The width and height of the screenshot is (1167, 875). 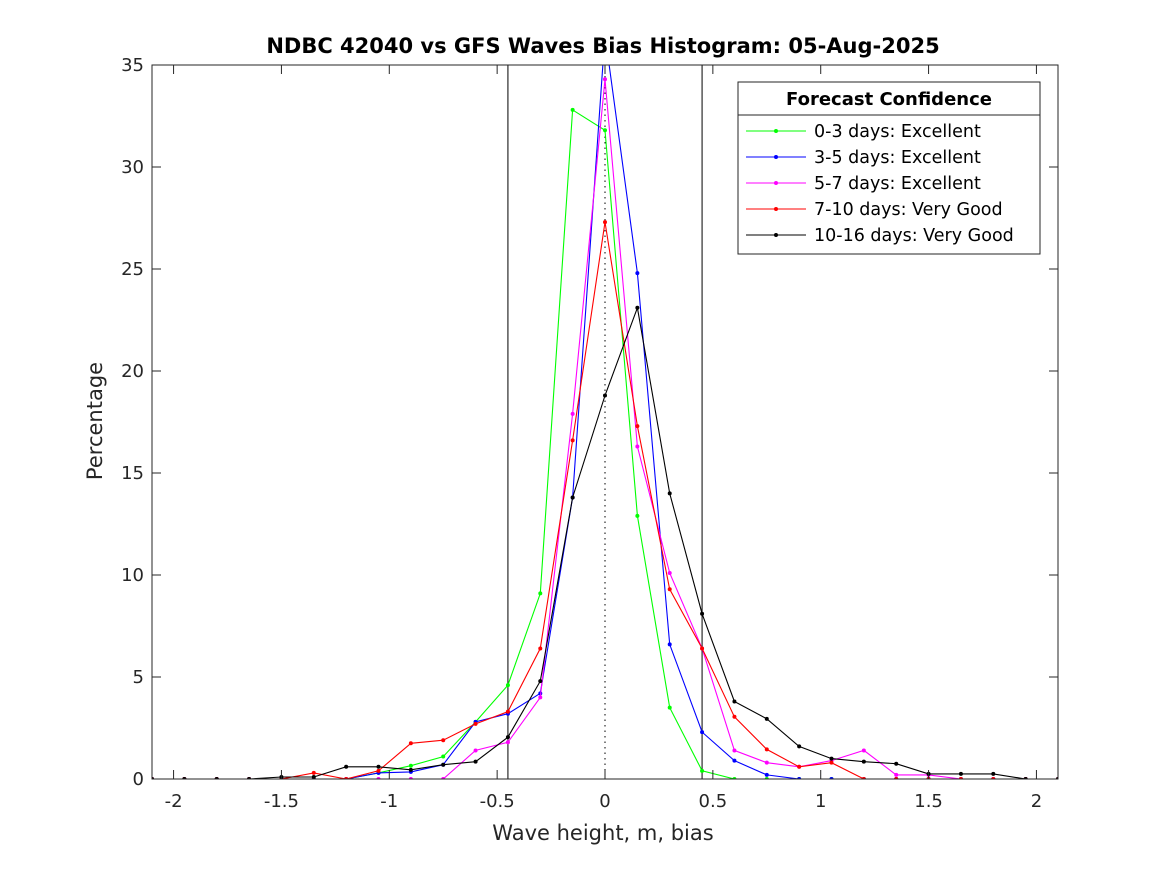 I want to click on y-tick-label: 35, so click(x=132, y=65).